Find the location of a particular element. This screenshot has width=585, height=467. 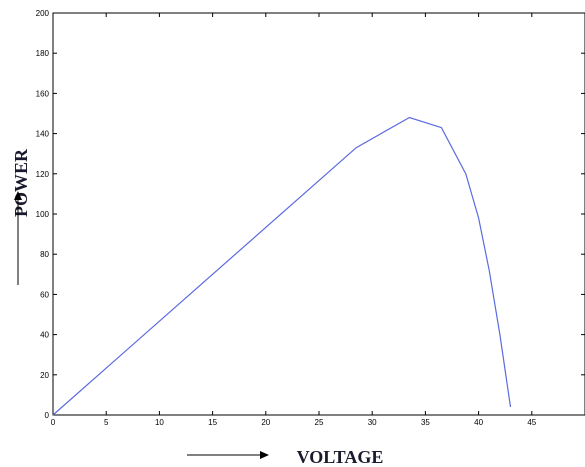

x-axis-title: VOLTAGE is located at coordinates (340, 457).